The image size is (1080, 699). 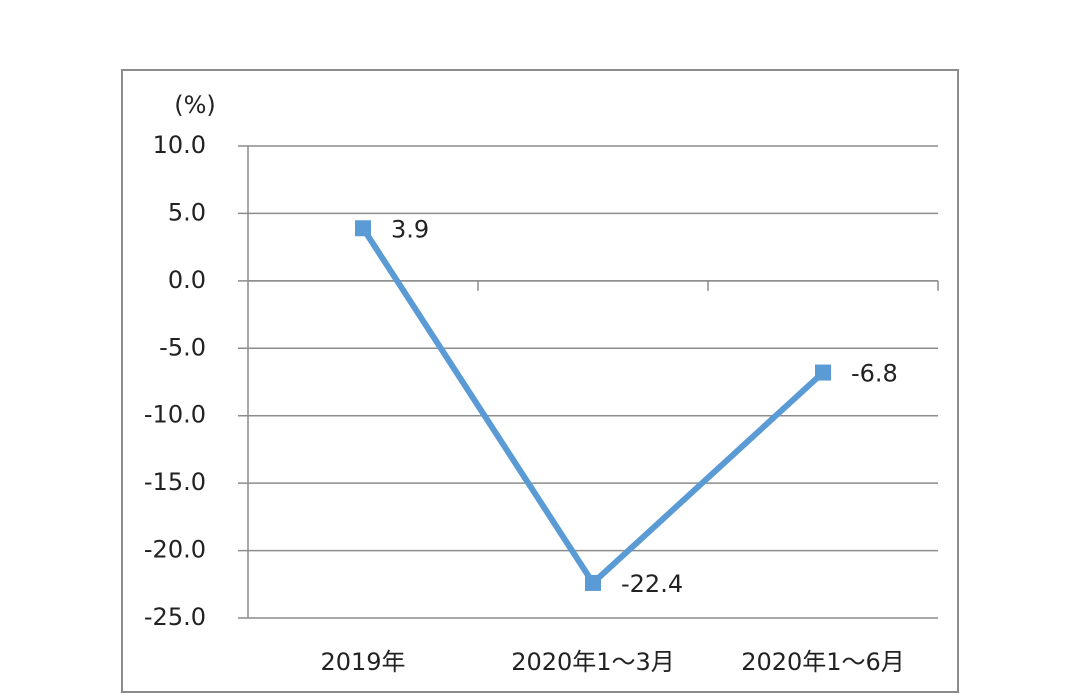 What do you see at coordinates (187, 280) in the screenshot?
I see `y-tick-label: 0.0` at bounding box center [187, 280].